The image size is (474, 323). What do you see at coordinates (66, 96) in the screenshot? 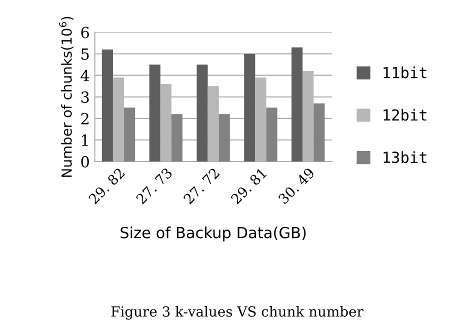
I see `y-axis-title: Number of chunks(10$^{6}$)` at bounding box center [66, 96].